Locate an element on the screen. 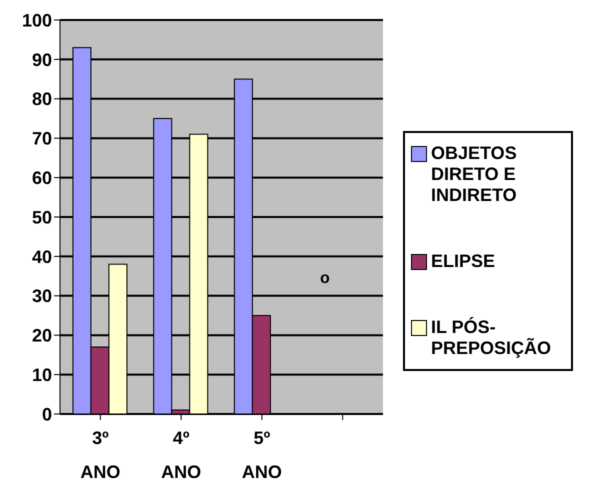 This screenshot has width=608, height=502. legend-label: ELIPSE is located at coordinates (463, 261).